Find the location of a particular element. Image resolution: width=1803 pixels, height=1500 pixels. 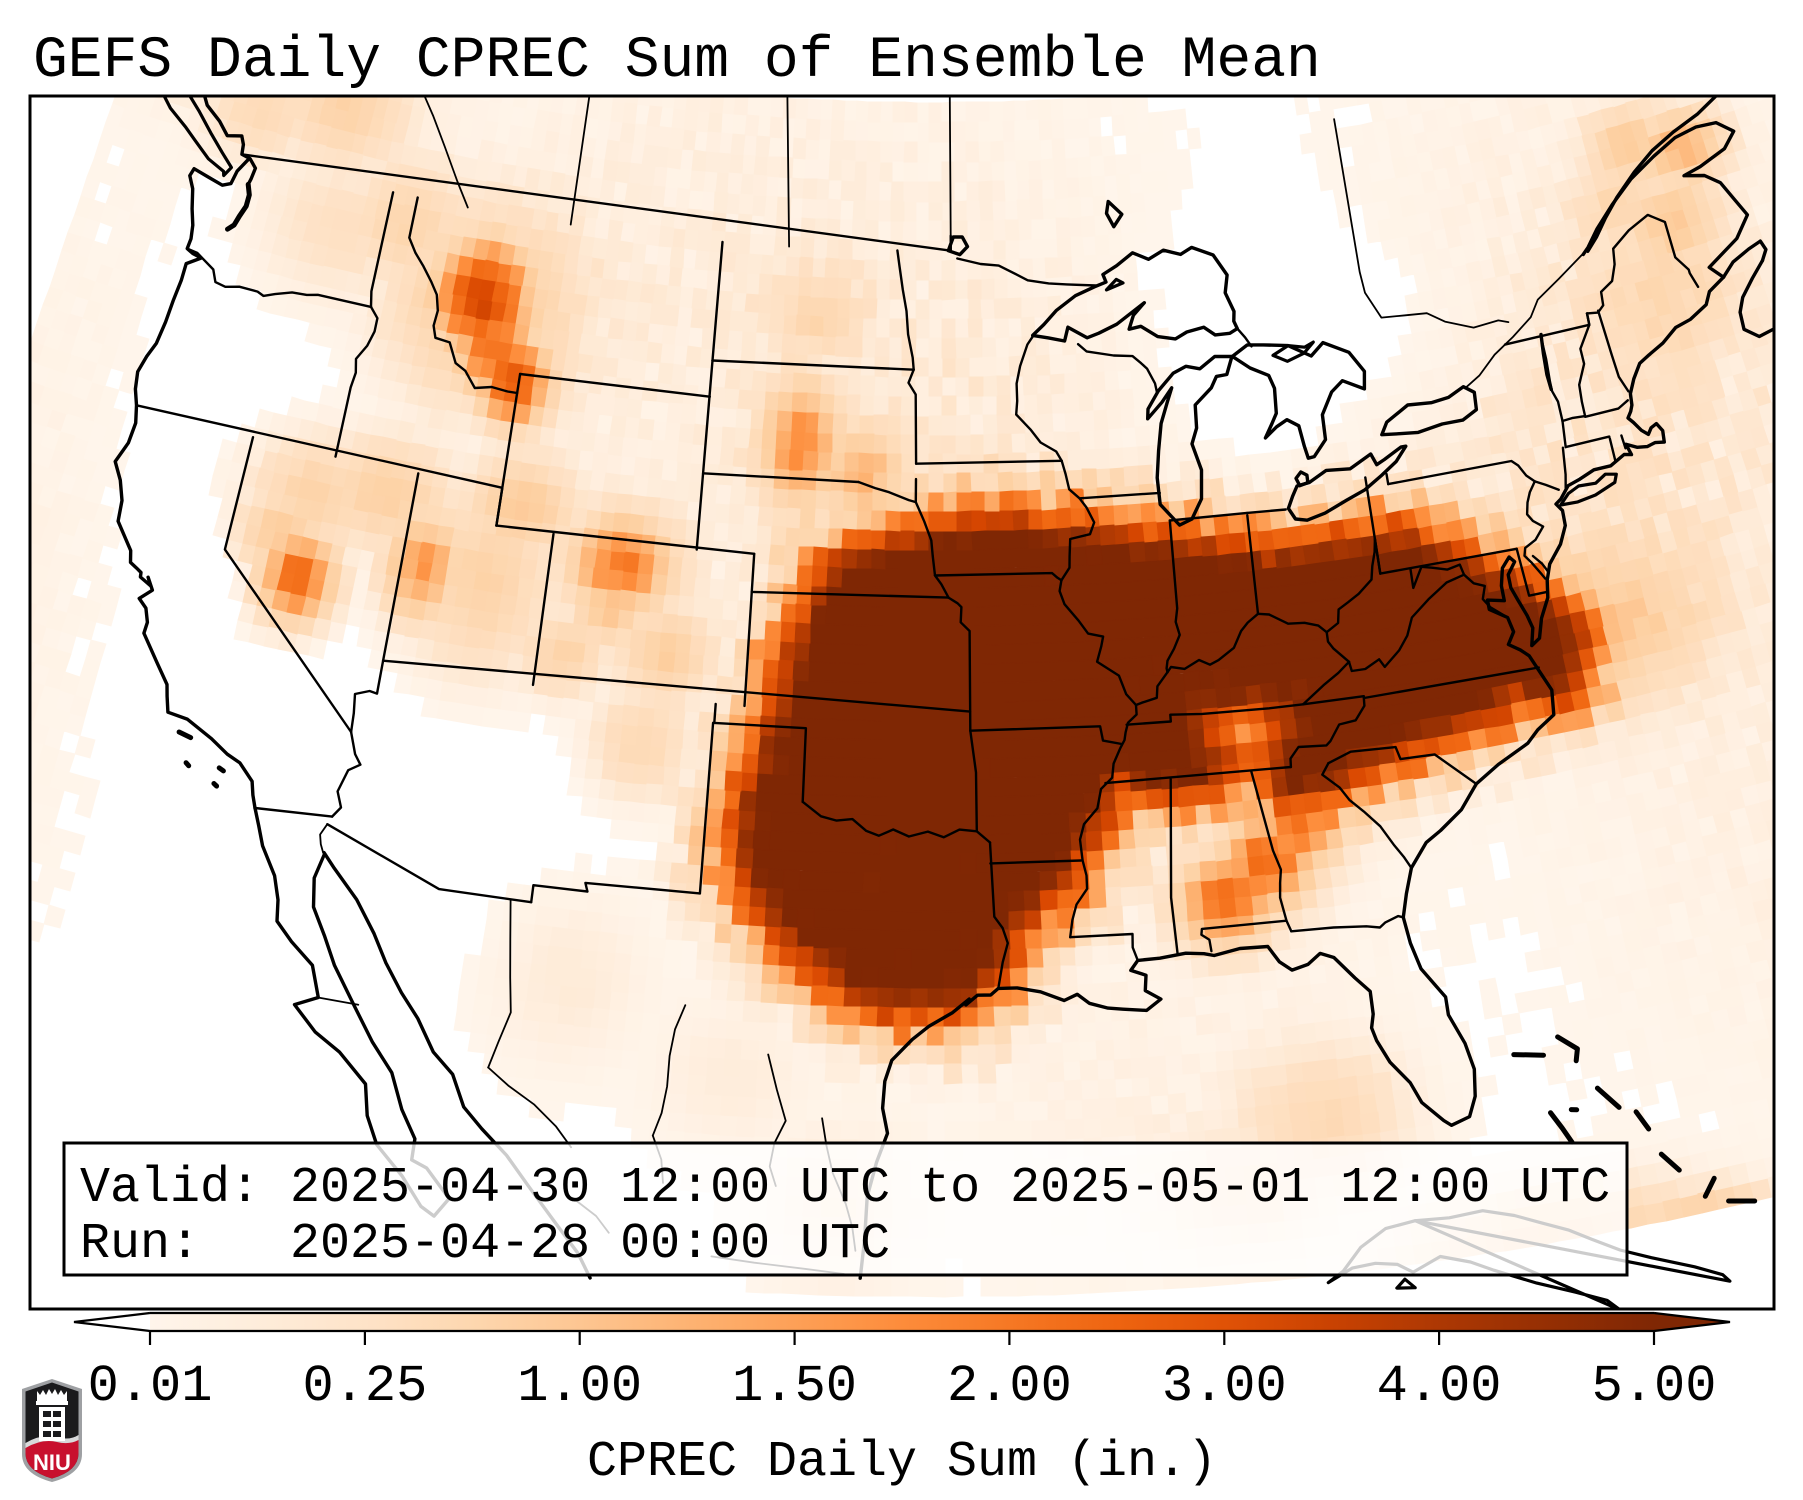

svg-text: 5.00 is located at coordinates (1654, 1386).